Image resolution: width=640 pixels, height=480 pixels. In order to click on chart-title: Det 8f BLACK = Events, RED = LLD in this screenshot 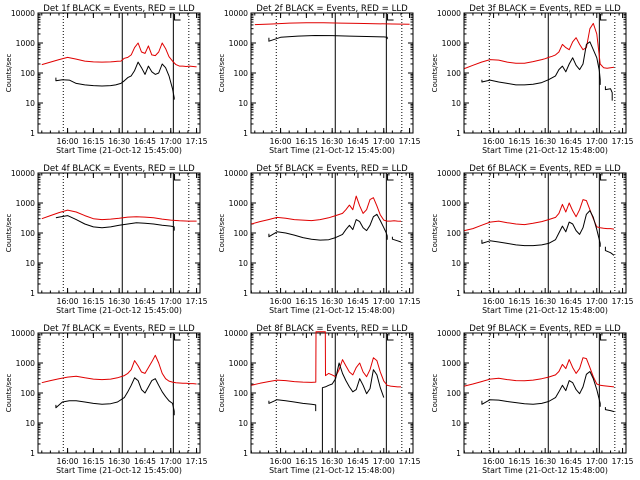, I will do `click(332, 329)`.